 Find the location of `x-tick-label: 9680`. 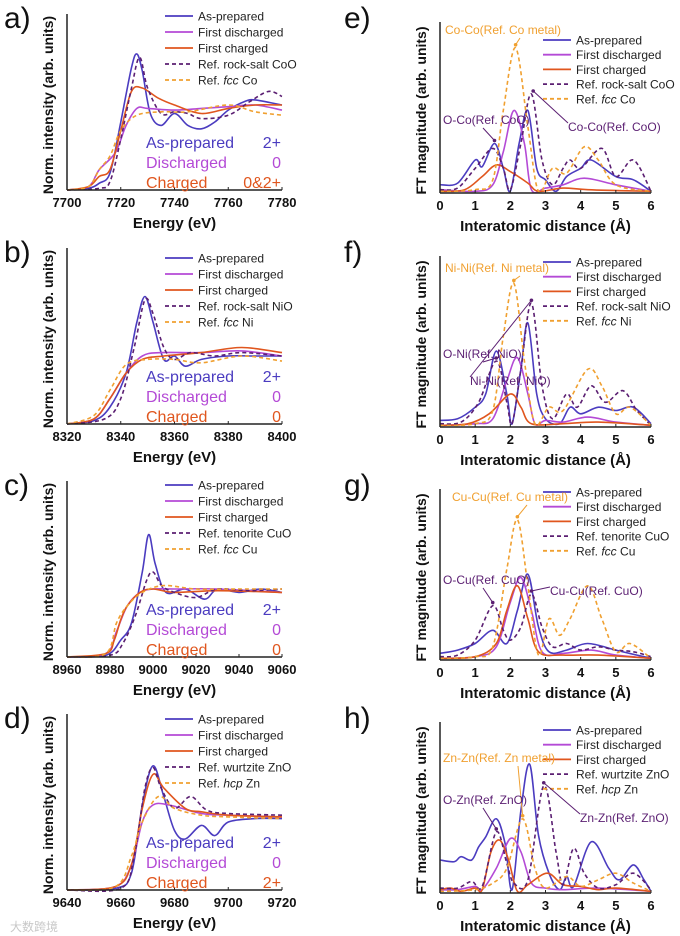

x-tick-label: 9680 is located at coordinates (174, 902).